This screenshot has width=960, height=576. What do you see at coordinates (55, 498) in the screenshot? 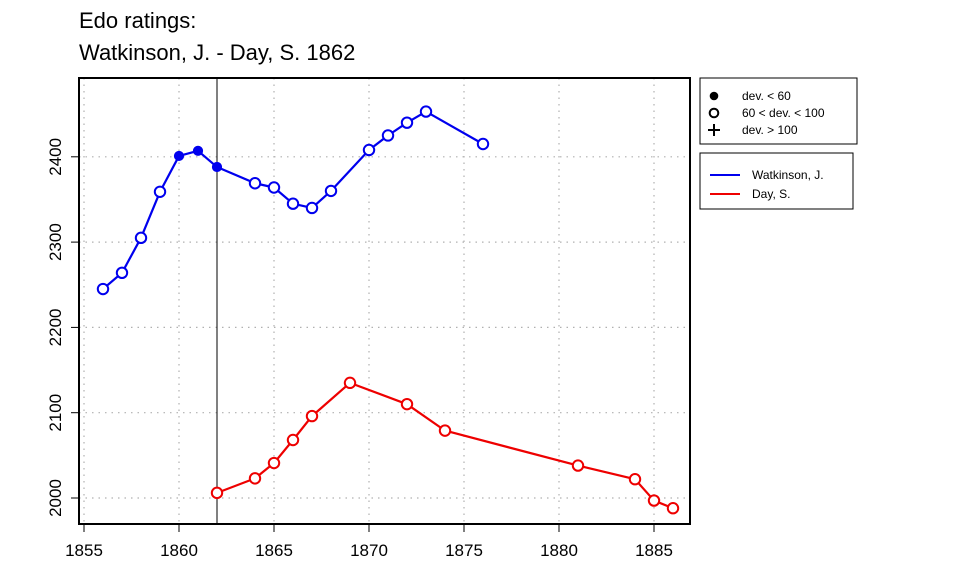
I see `y-tick-label-0: 2000` at bounding box center [55, 498].